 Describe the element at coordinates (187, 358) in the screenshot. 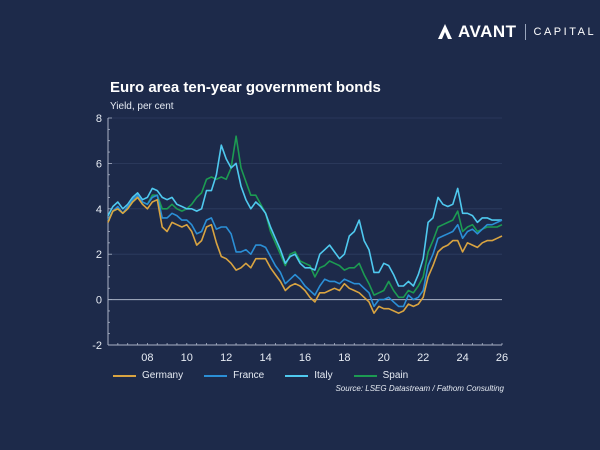

I see `x-tick-label: 10` at that location.